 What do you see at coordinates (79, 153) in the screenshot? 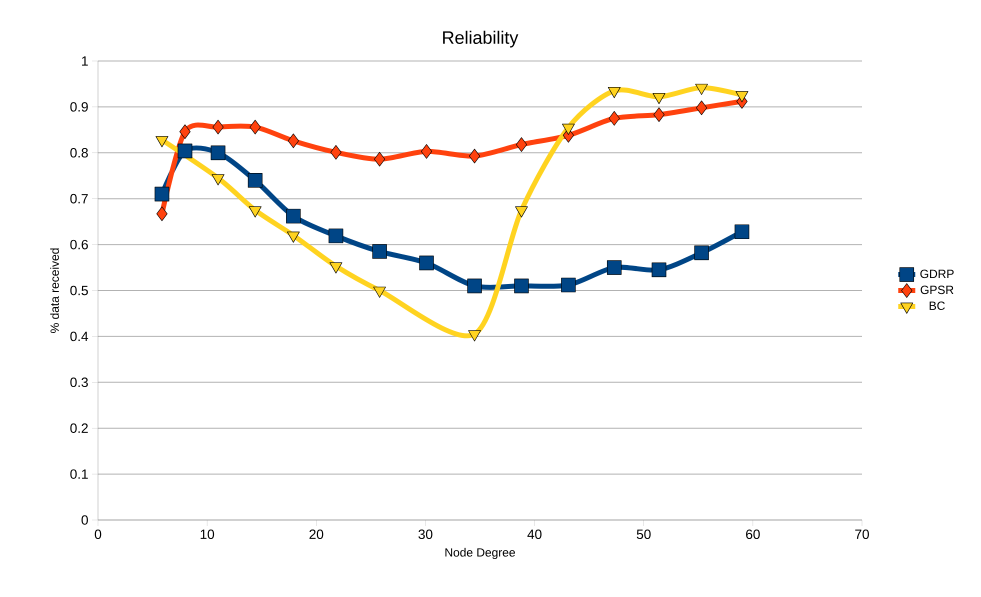
I see `y-tick-label: 0.8` at bounding box center [79, 153].